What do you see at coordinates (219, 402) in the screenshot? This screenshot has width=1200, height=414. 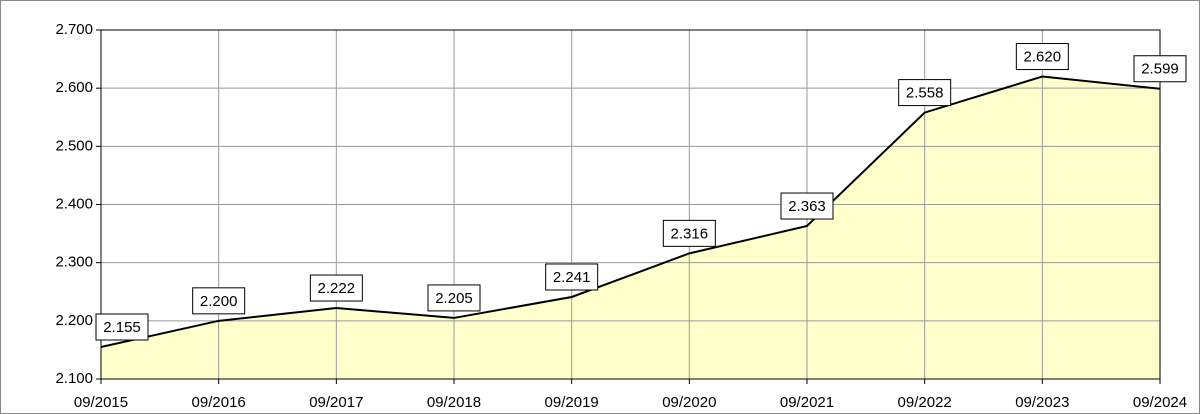 I see `x-tick-label: 09/2016` at bounding box center [219, 402].